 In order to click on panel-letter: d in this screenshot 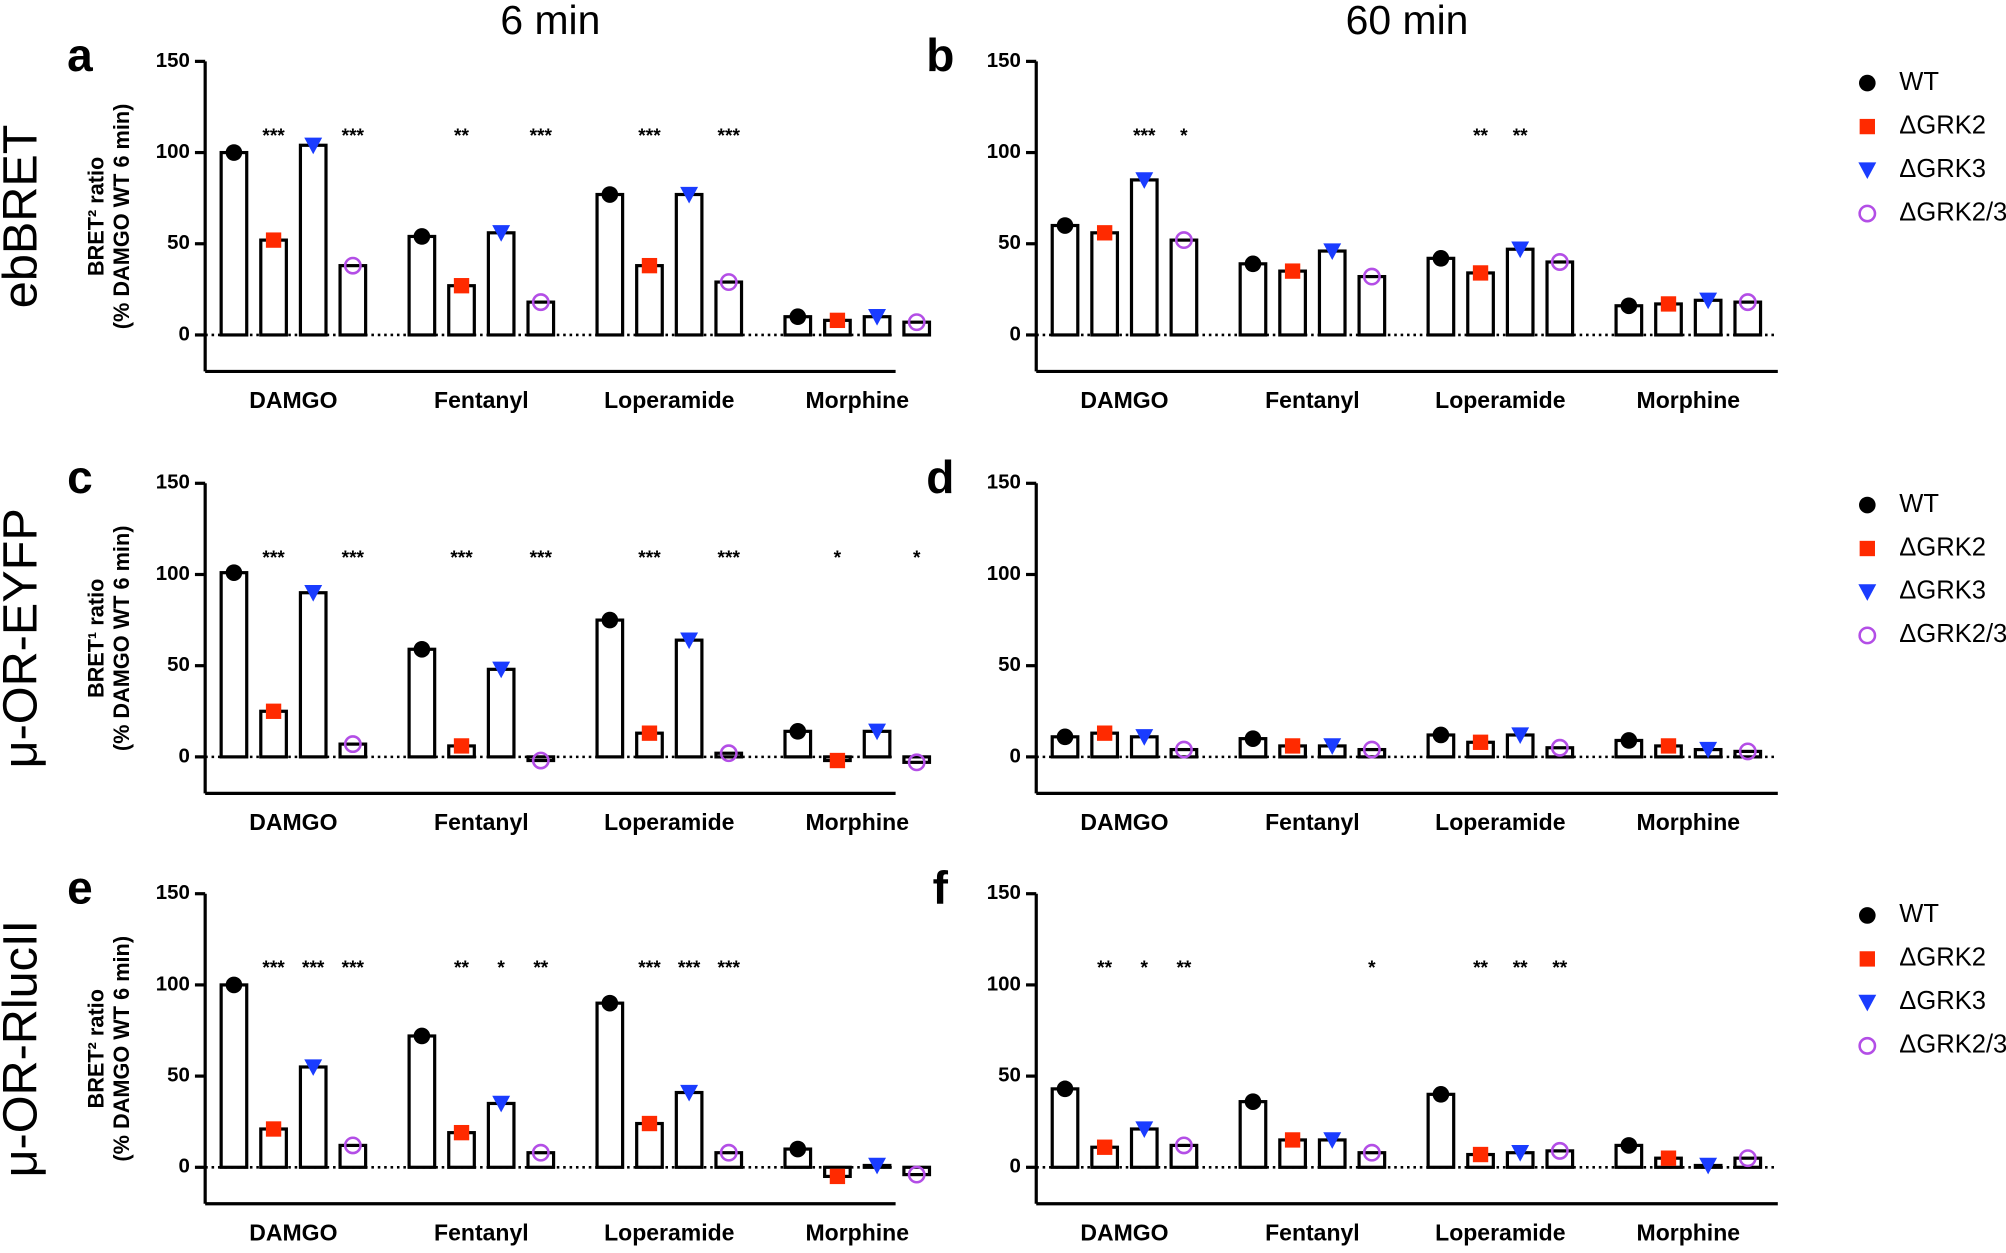, I will do `click(940, 477)`.